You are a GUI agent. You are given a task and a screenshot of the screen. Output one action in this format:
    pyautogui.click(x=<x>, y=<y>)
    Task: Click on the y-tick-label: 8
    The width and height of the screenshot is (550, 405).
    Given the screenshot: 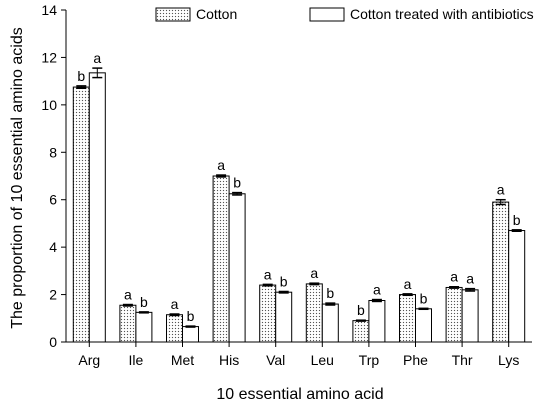 What is the action you would take?
    pyautogui.click(x=53, y=152)
    